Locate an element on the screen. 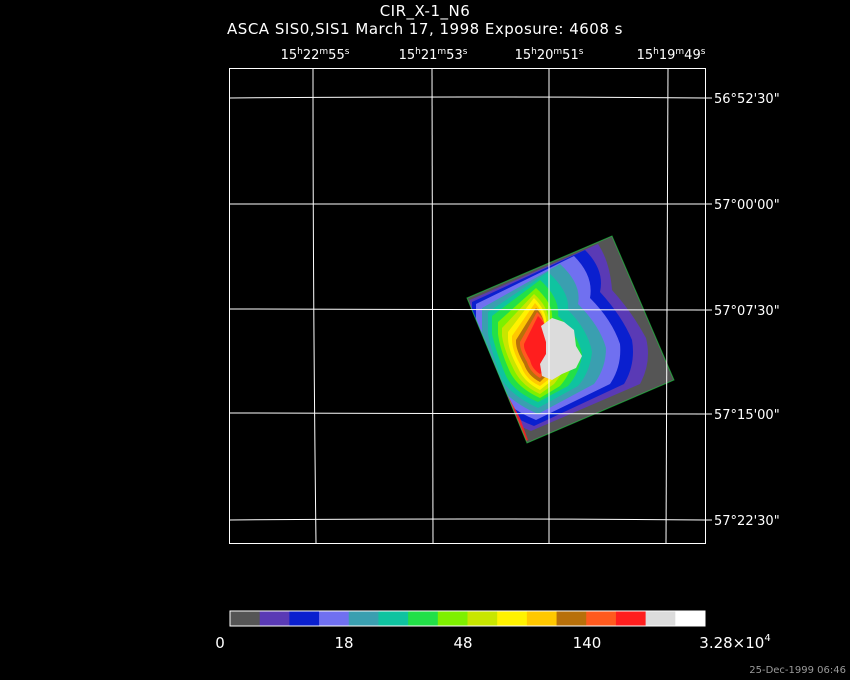 The image size is (850, 680). dec-tick-label: 57°15'00" is located at coordinates (747, 415).